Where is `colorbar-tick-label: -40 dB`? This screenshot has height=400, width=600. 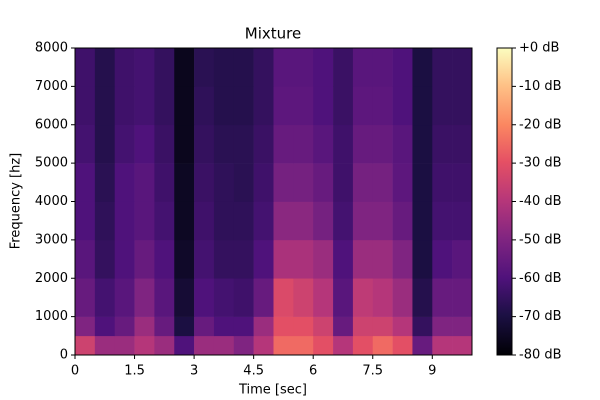
colorbar-tick-label: -40 dB is located at coordinates (540, 201).